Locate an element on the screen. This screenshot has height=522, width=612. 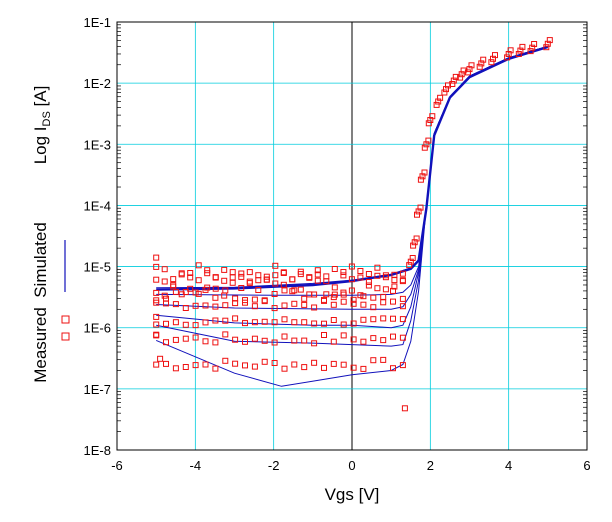
y-axis-label-main: Log I is located at coordinates (40, 145).